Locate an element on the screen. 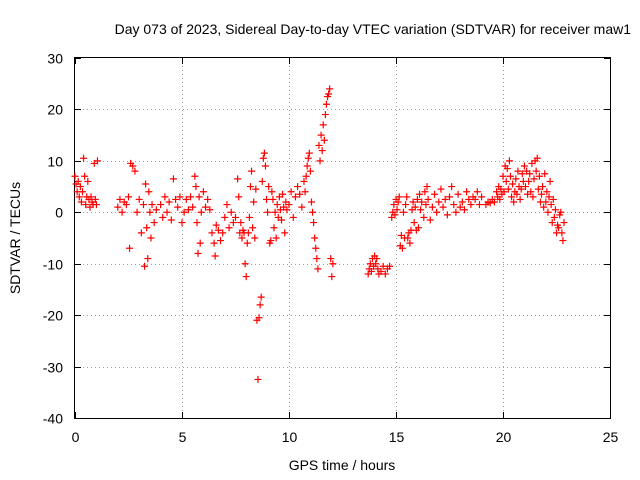  y-tick-label: 20 is located at coordinates (55, 110).